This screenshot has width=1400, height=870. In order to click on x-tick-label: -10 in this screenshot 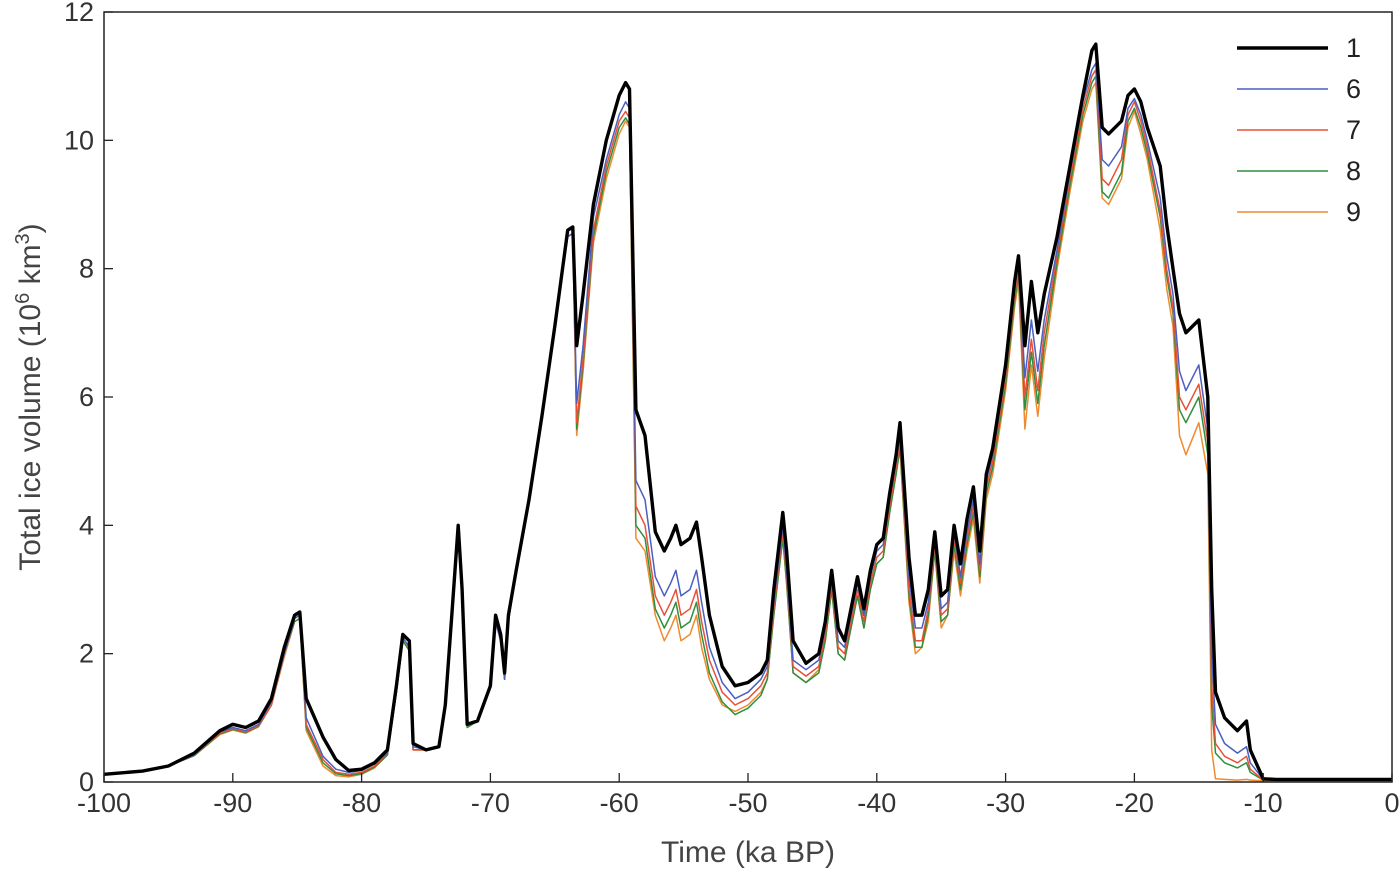, I will do `click(1263, 803)`.